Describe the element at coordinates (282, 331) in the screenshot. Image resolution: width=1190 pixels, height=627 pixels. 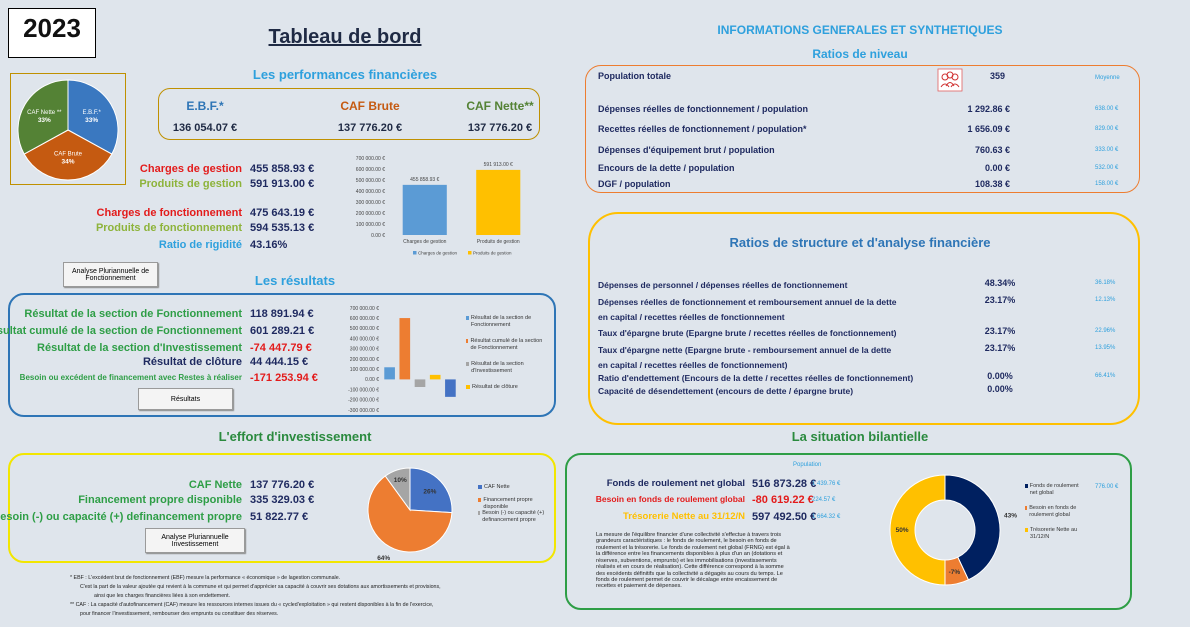
I see `row-value: 601 289.21 €` at that location.